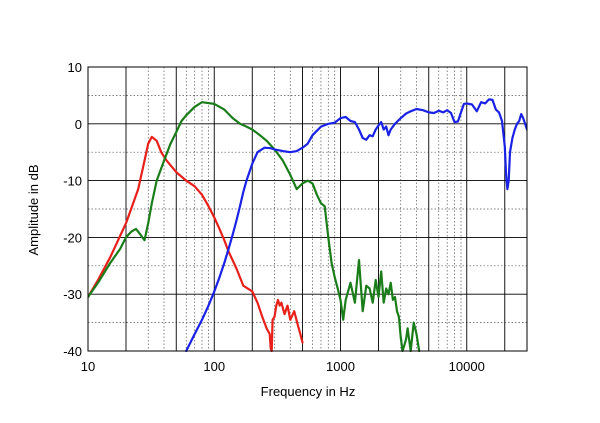  What do you see at coordinates (72, 209) in the screenshot?
I see `y-tick-labels: 10 0 -10 -20 -30 -40` at bounding box center [72, 209].